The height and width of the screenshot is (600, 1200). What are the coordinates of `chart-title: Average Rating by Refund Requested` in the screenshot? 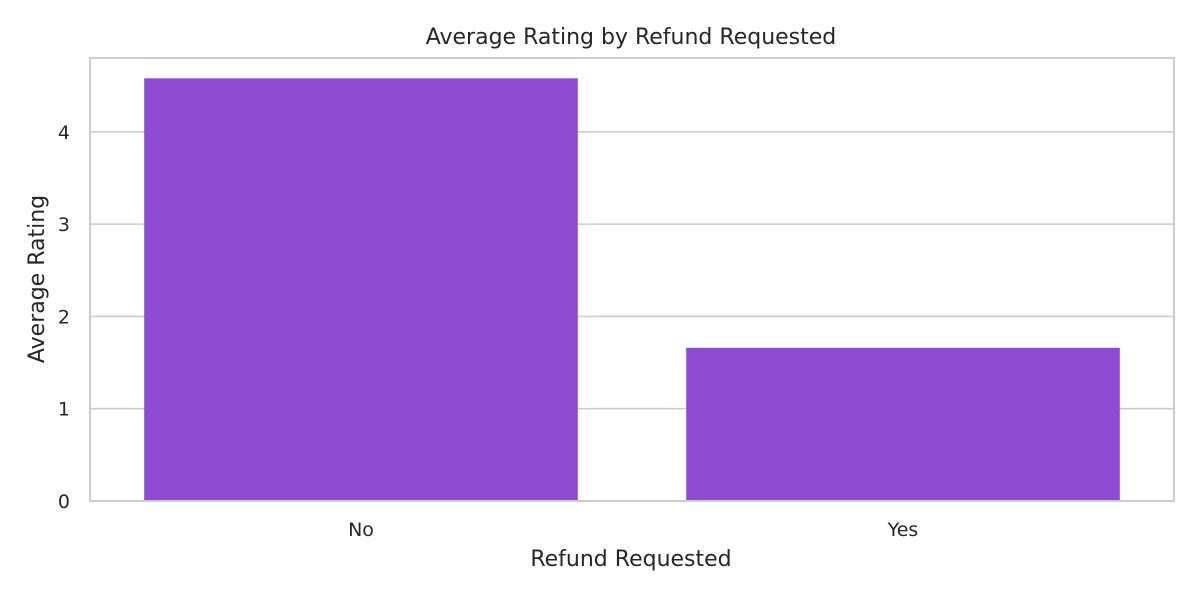 It's located at (631, 37).